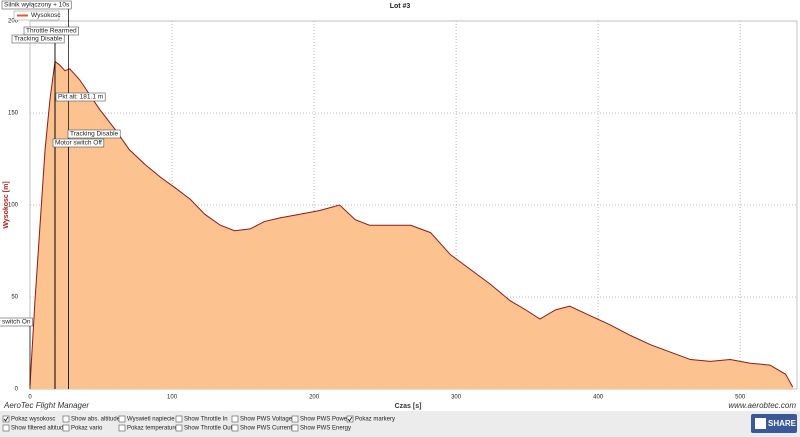 Image resolution: width=800 pixels, height=437 pixels. What do you see at coordinates (408, 406) in the screenshot?
I see `x-axis-label: Czas [s]` at bounding box center [408, 406].